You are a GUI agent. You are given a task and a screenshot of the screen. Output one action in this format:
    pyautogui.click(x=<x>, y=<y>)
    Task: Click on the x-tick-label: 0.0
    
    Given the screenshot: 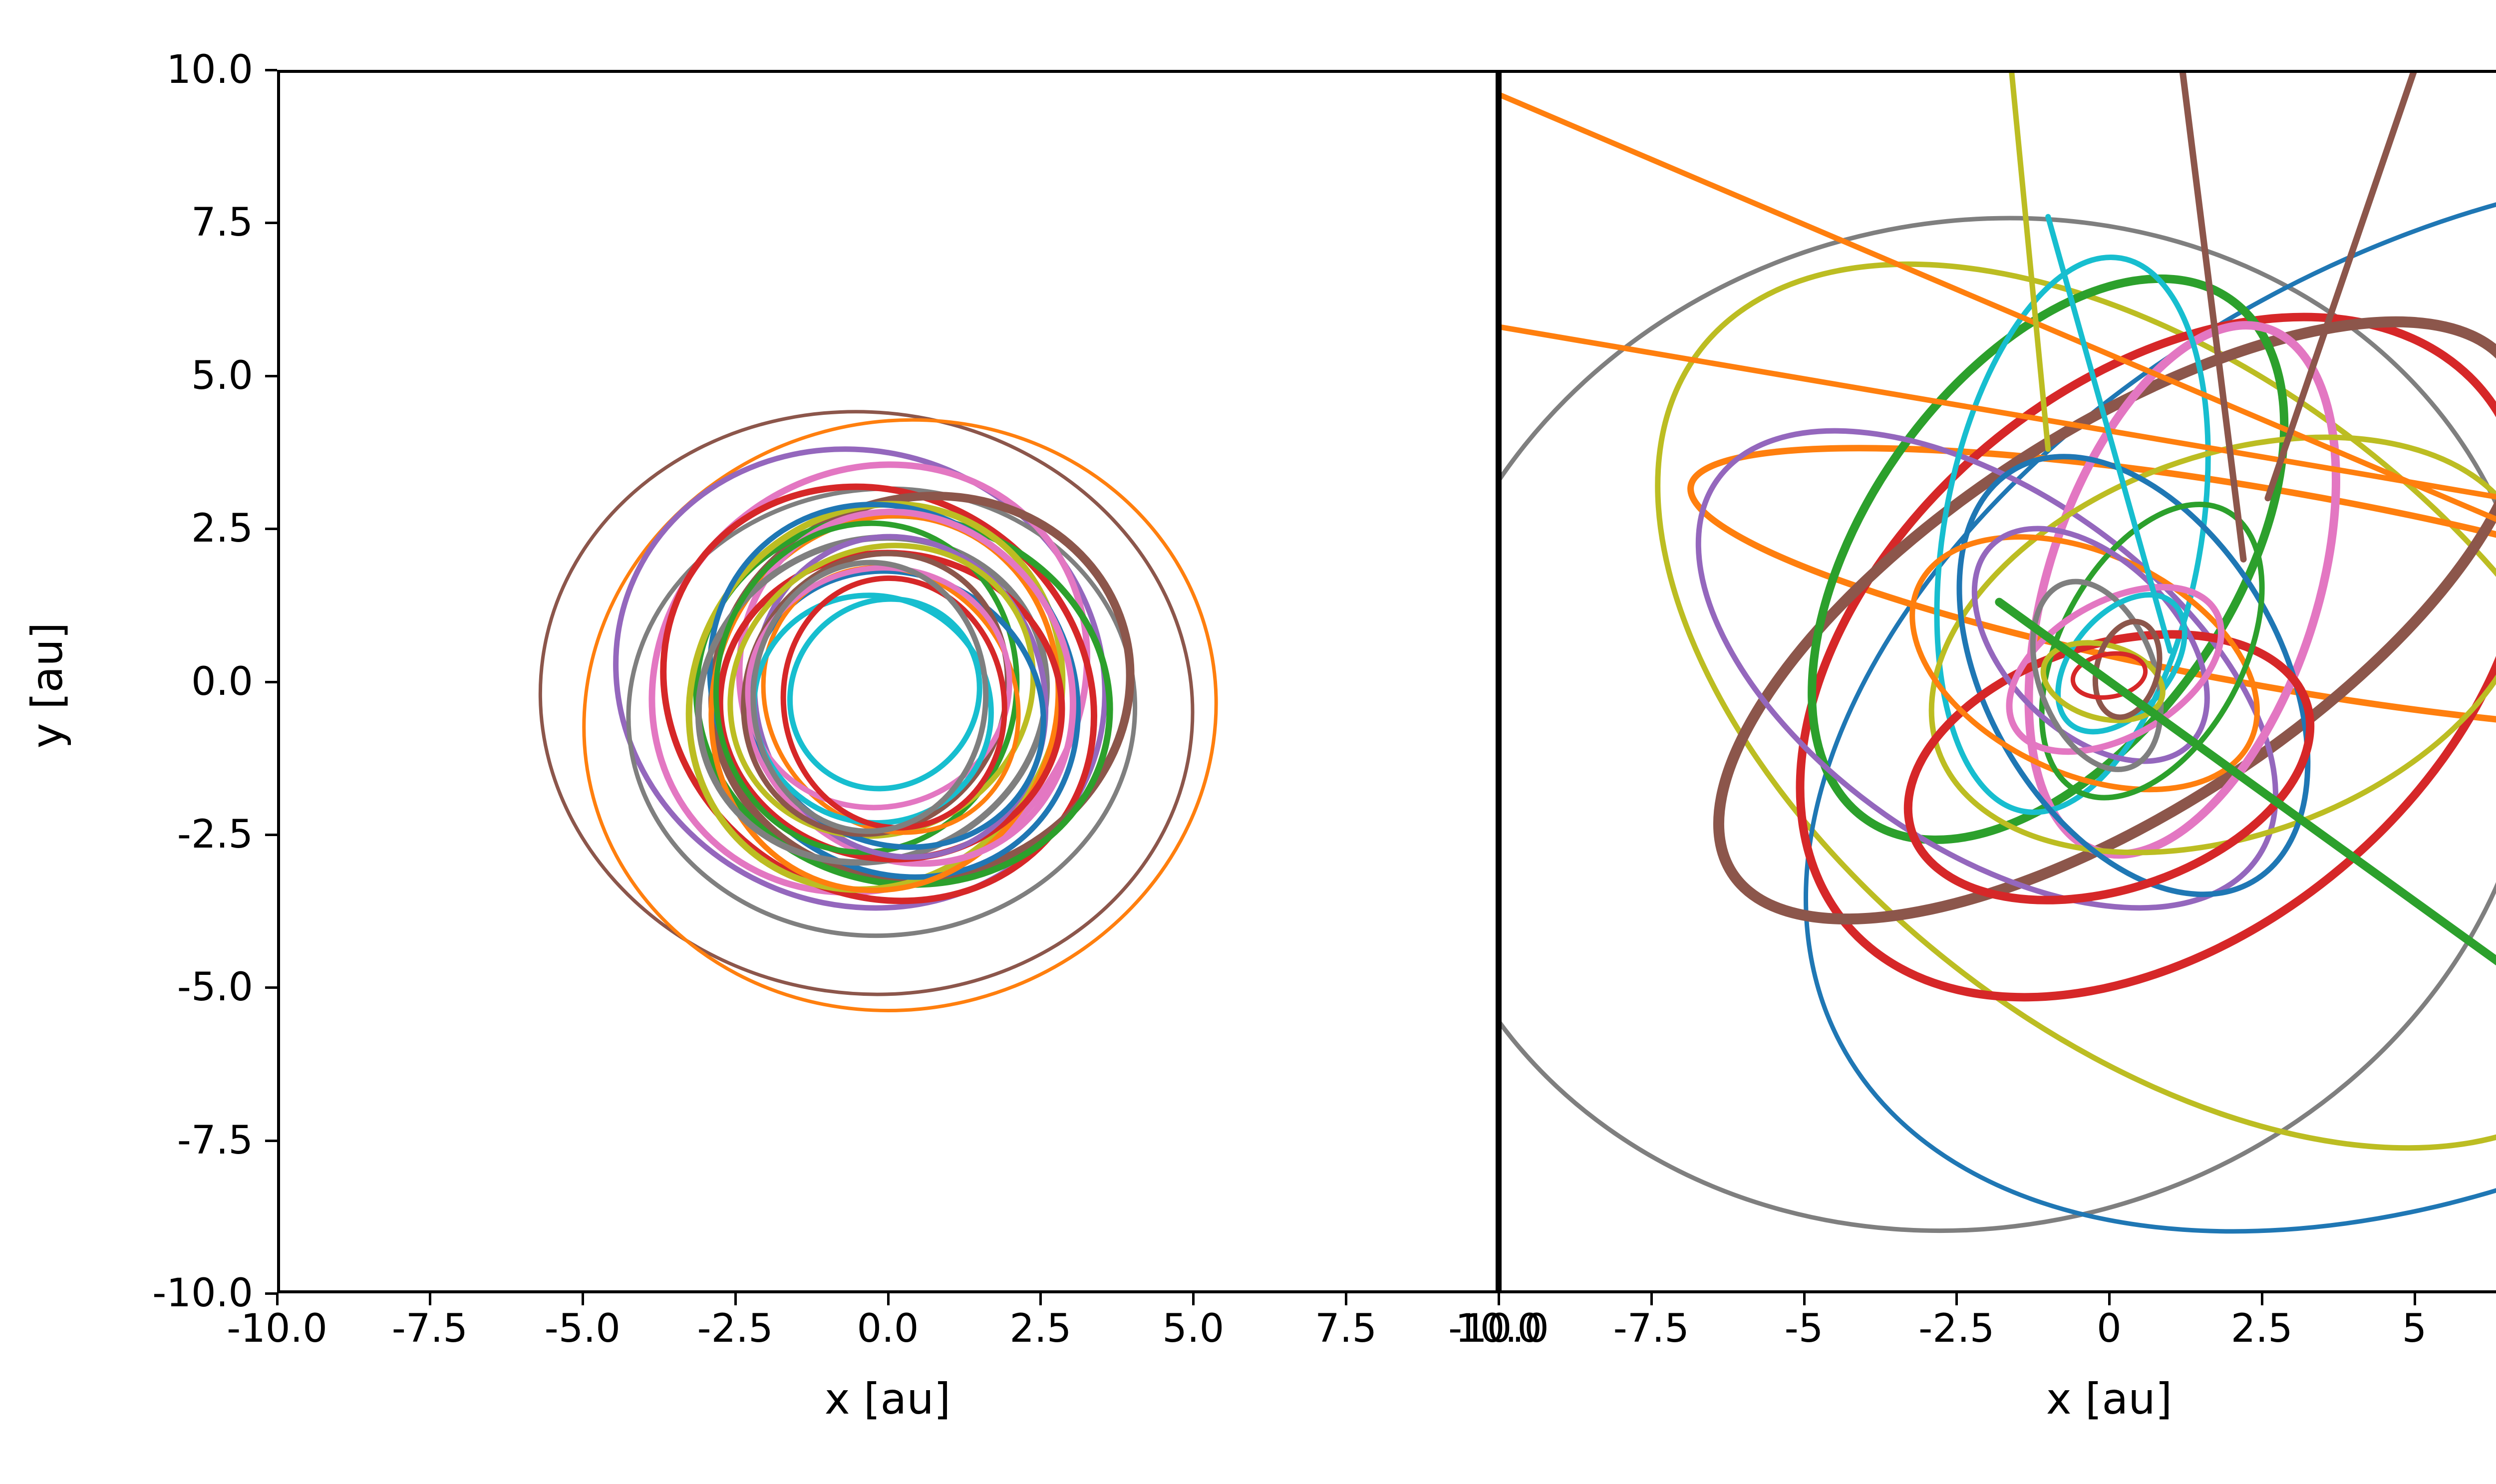 What is the action you would take?
    pyautogui.click(x=888, y=1329)
    